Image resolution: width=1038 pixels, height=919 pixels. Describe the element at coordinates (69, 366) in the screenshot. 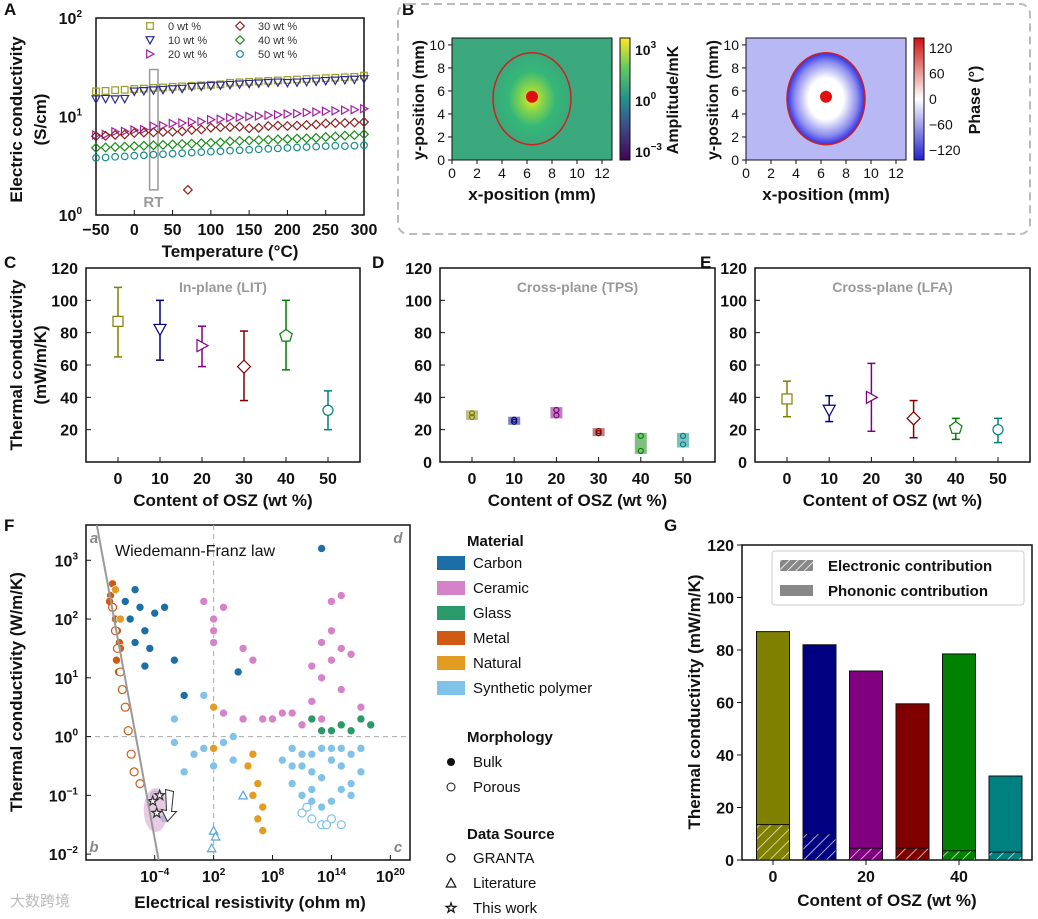

I see `y-tick-label: 60` at that location.